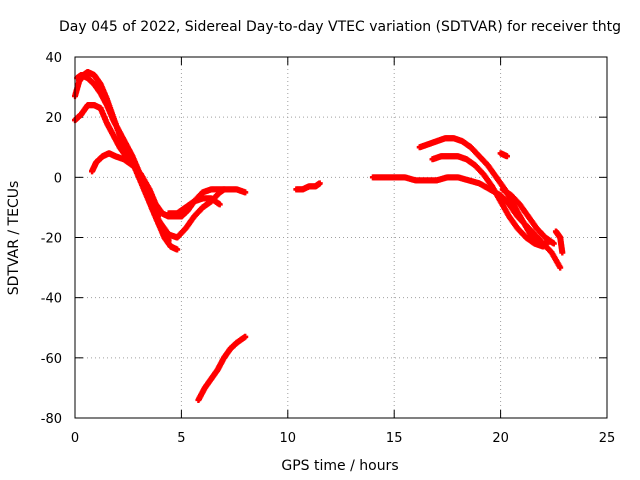 This screenshot has height=480, width=640. What do you see at coordinates (14, 238) in the screenshot?
I see `y-axis-label: SDTVAR / TECUs` at bounding box center [14, 238].